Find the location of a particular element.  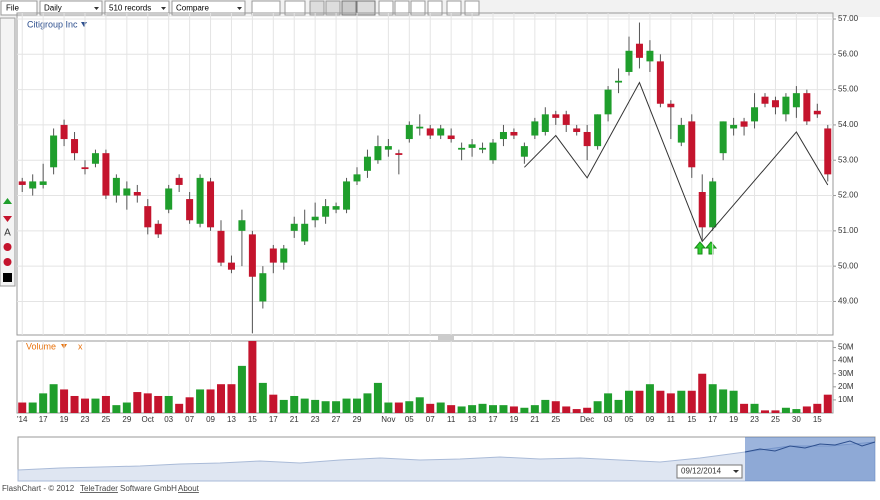

delete-tool is located at coordinates (7, 247).